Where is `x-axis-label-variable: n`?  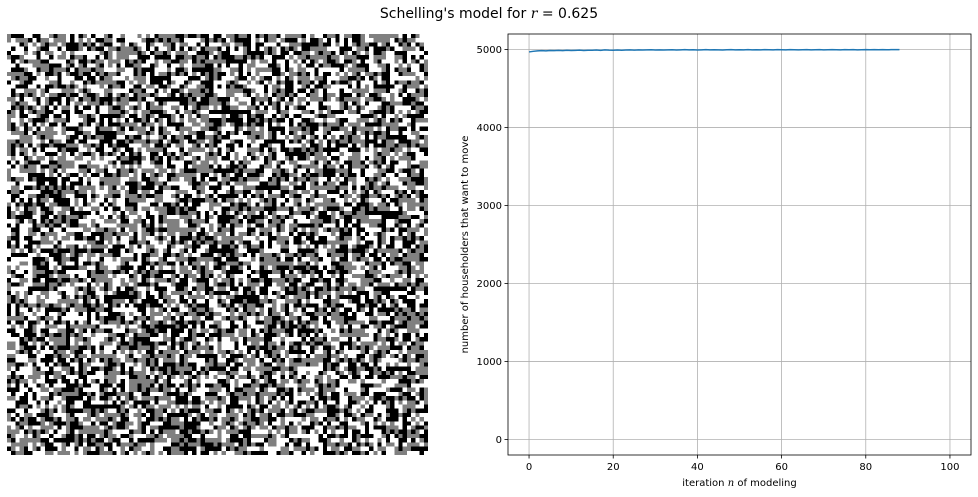
x-axis-label-variable: n is located at coordinates (731, 483).